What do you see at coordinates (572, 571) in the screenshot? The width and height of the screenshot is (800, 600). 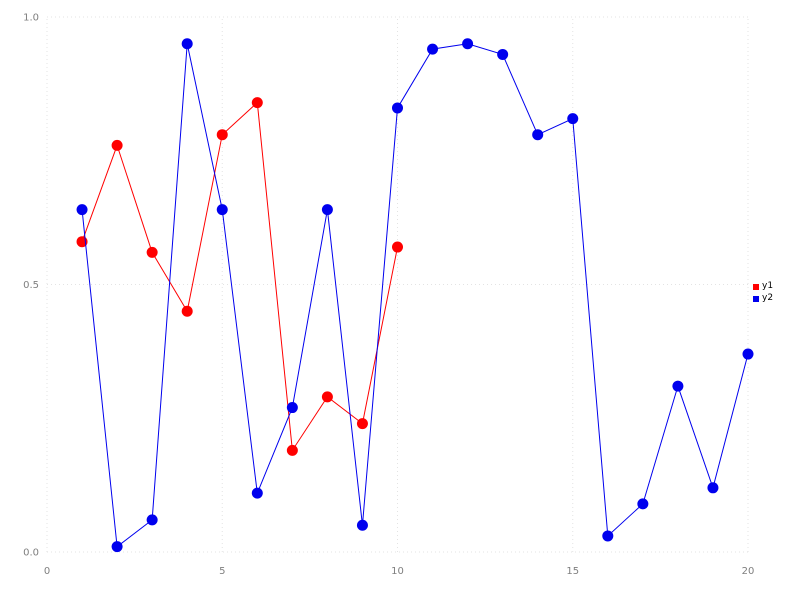 I see `x-axis-tick-label: 15` at bounding box center [572, 571].